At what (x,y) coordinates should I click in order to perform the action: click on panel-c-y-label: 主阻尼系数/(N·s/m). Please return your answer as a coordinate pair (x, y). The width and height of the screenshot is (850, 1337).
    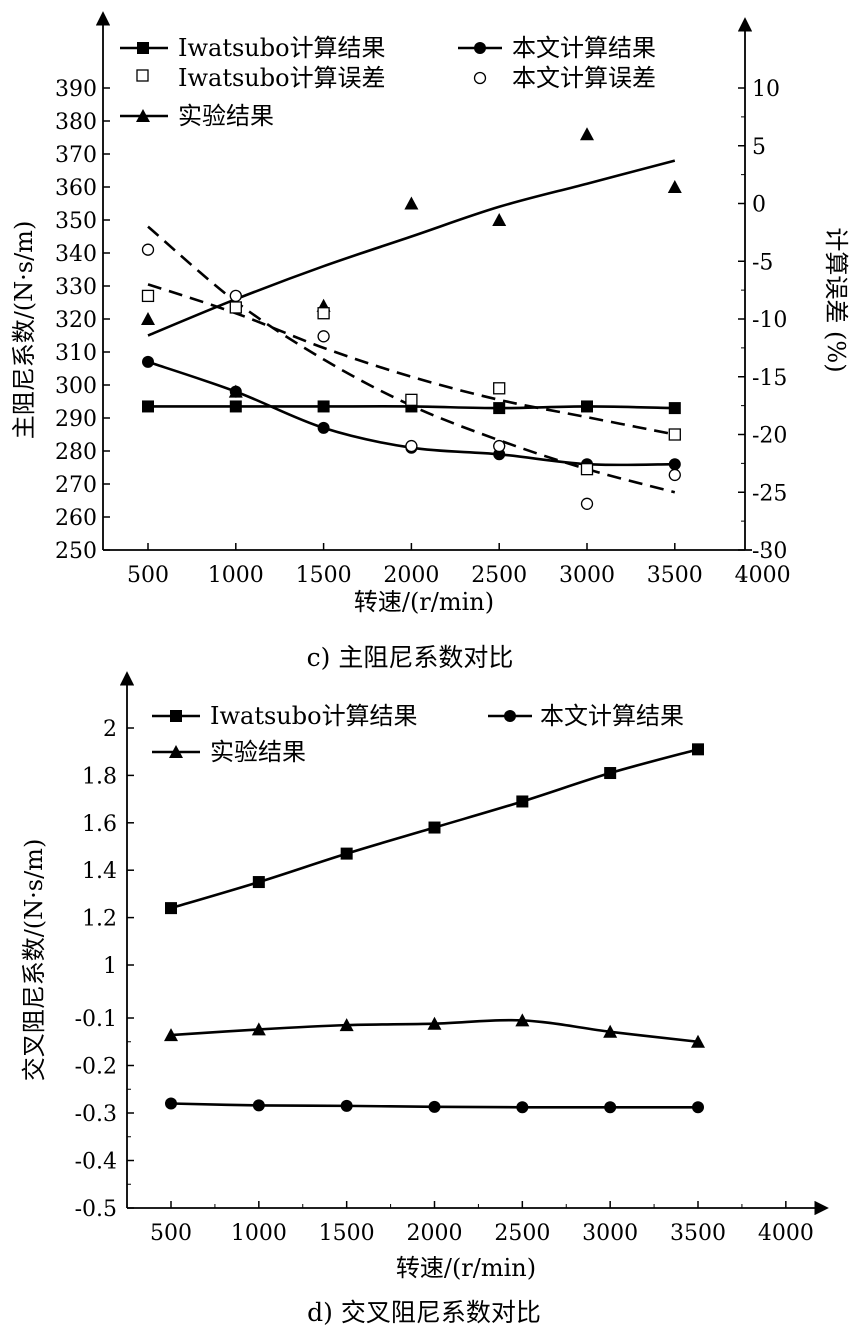
    Looking at the image, I should click on (24, 330).